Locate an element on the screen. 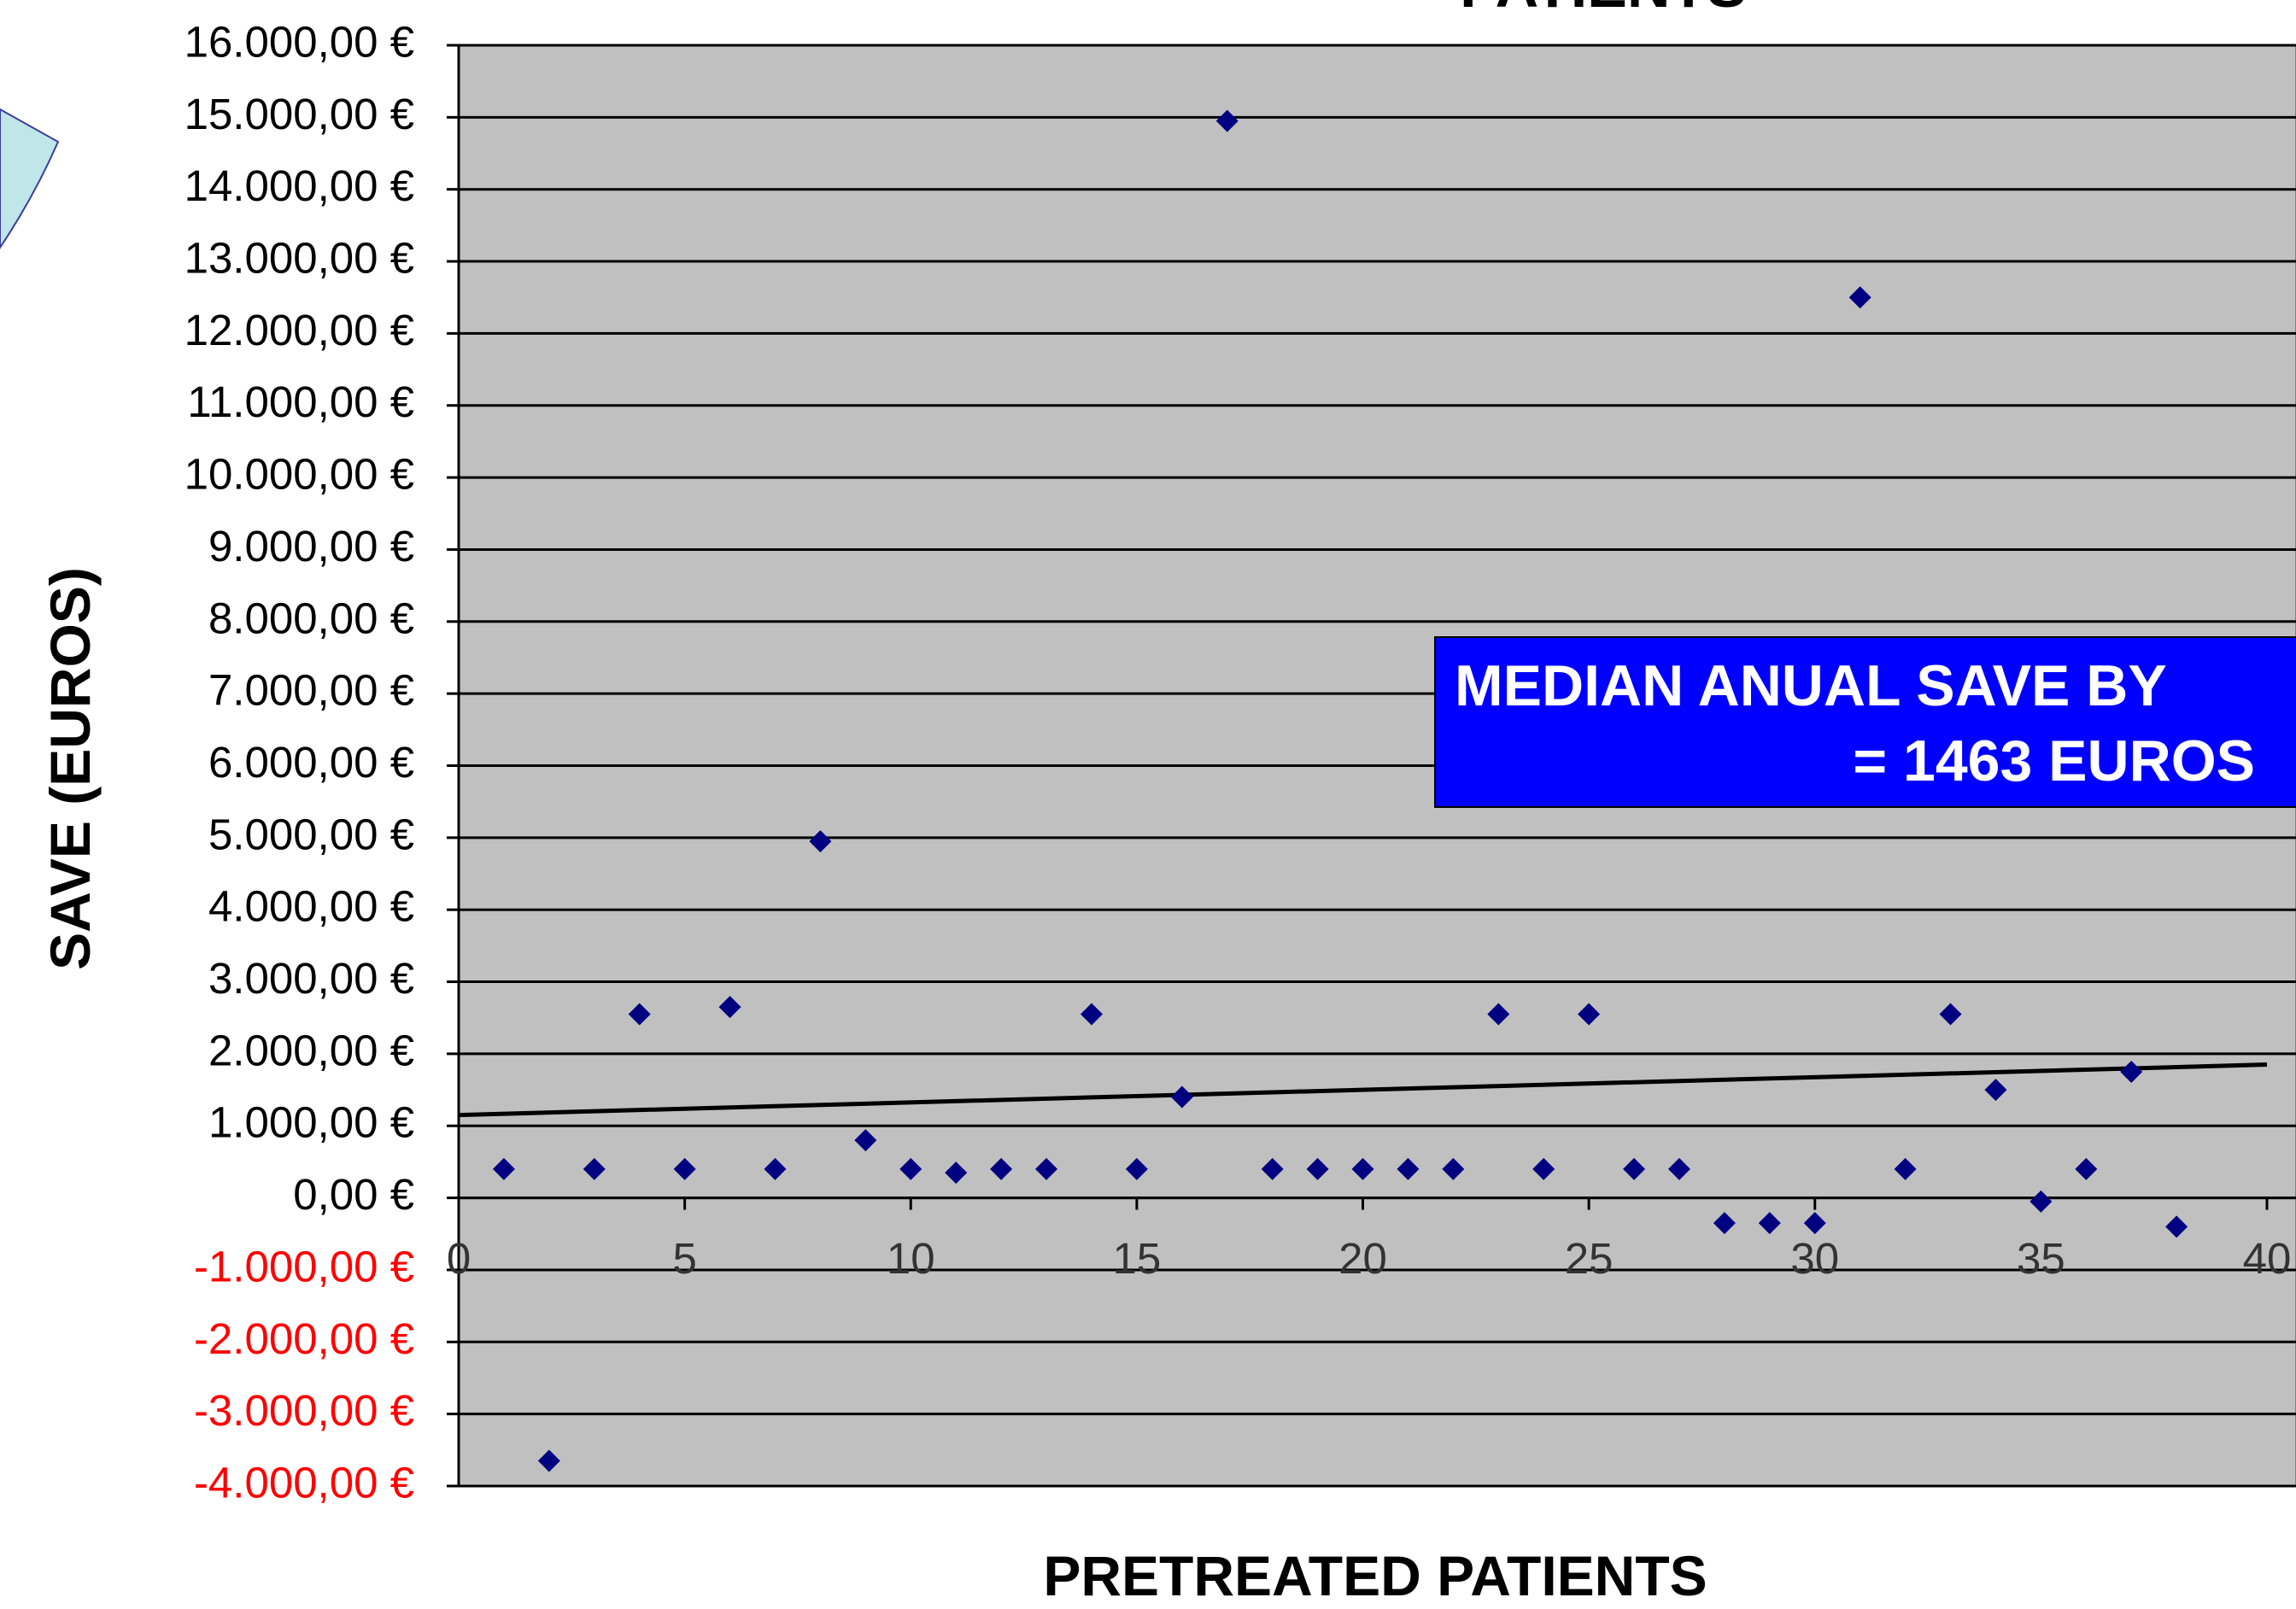  decorative-shape is located at coordinates (30, 178).